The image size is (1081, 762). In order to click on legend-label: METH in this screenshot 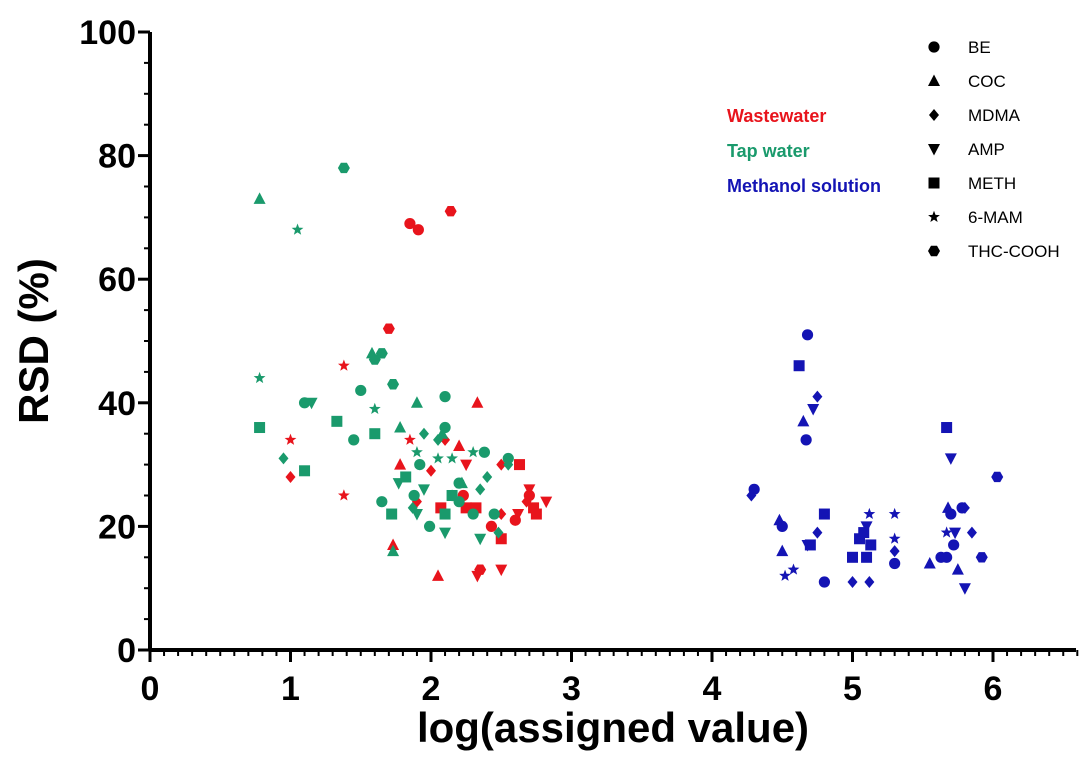, I will do `click(992, 183)`.